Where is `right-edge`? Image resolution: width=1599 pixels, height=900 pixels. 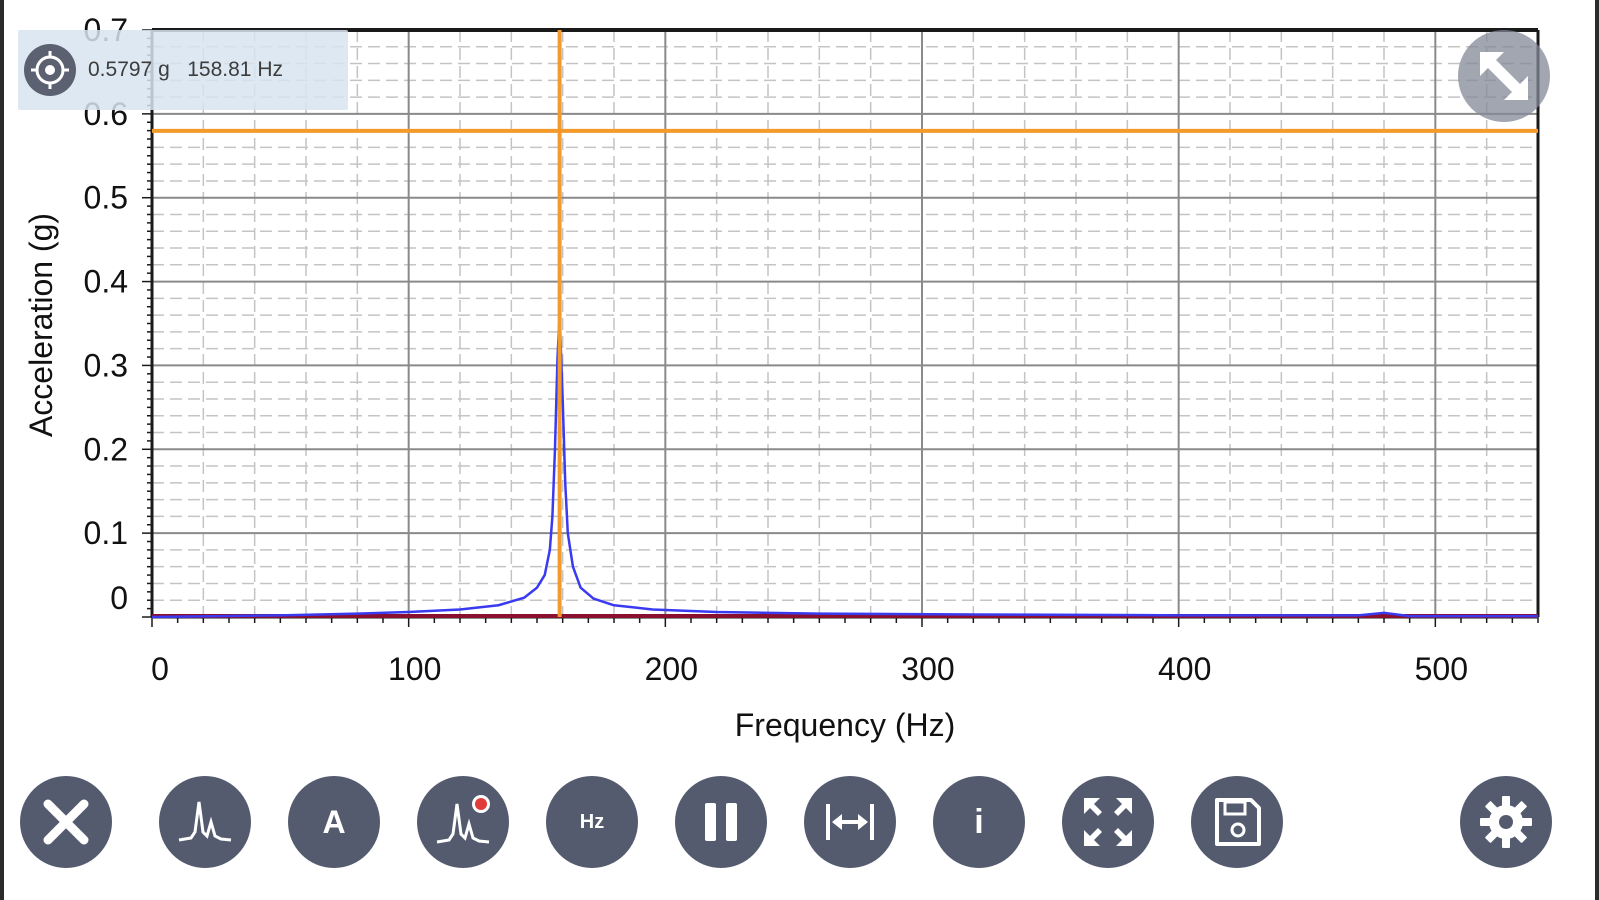 right-edge is located at coordinates (1597, 450).